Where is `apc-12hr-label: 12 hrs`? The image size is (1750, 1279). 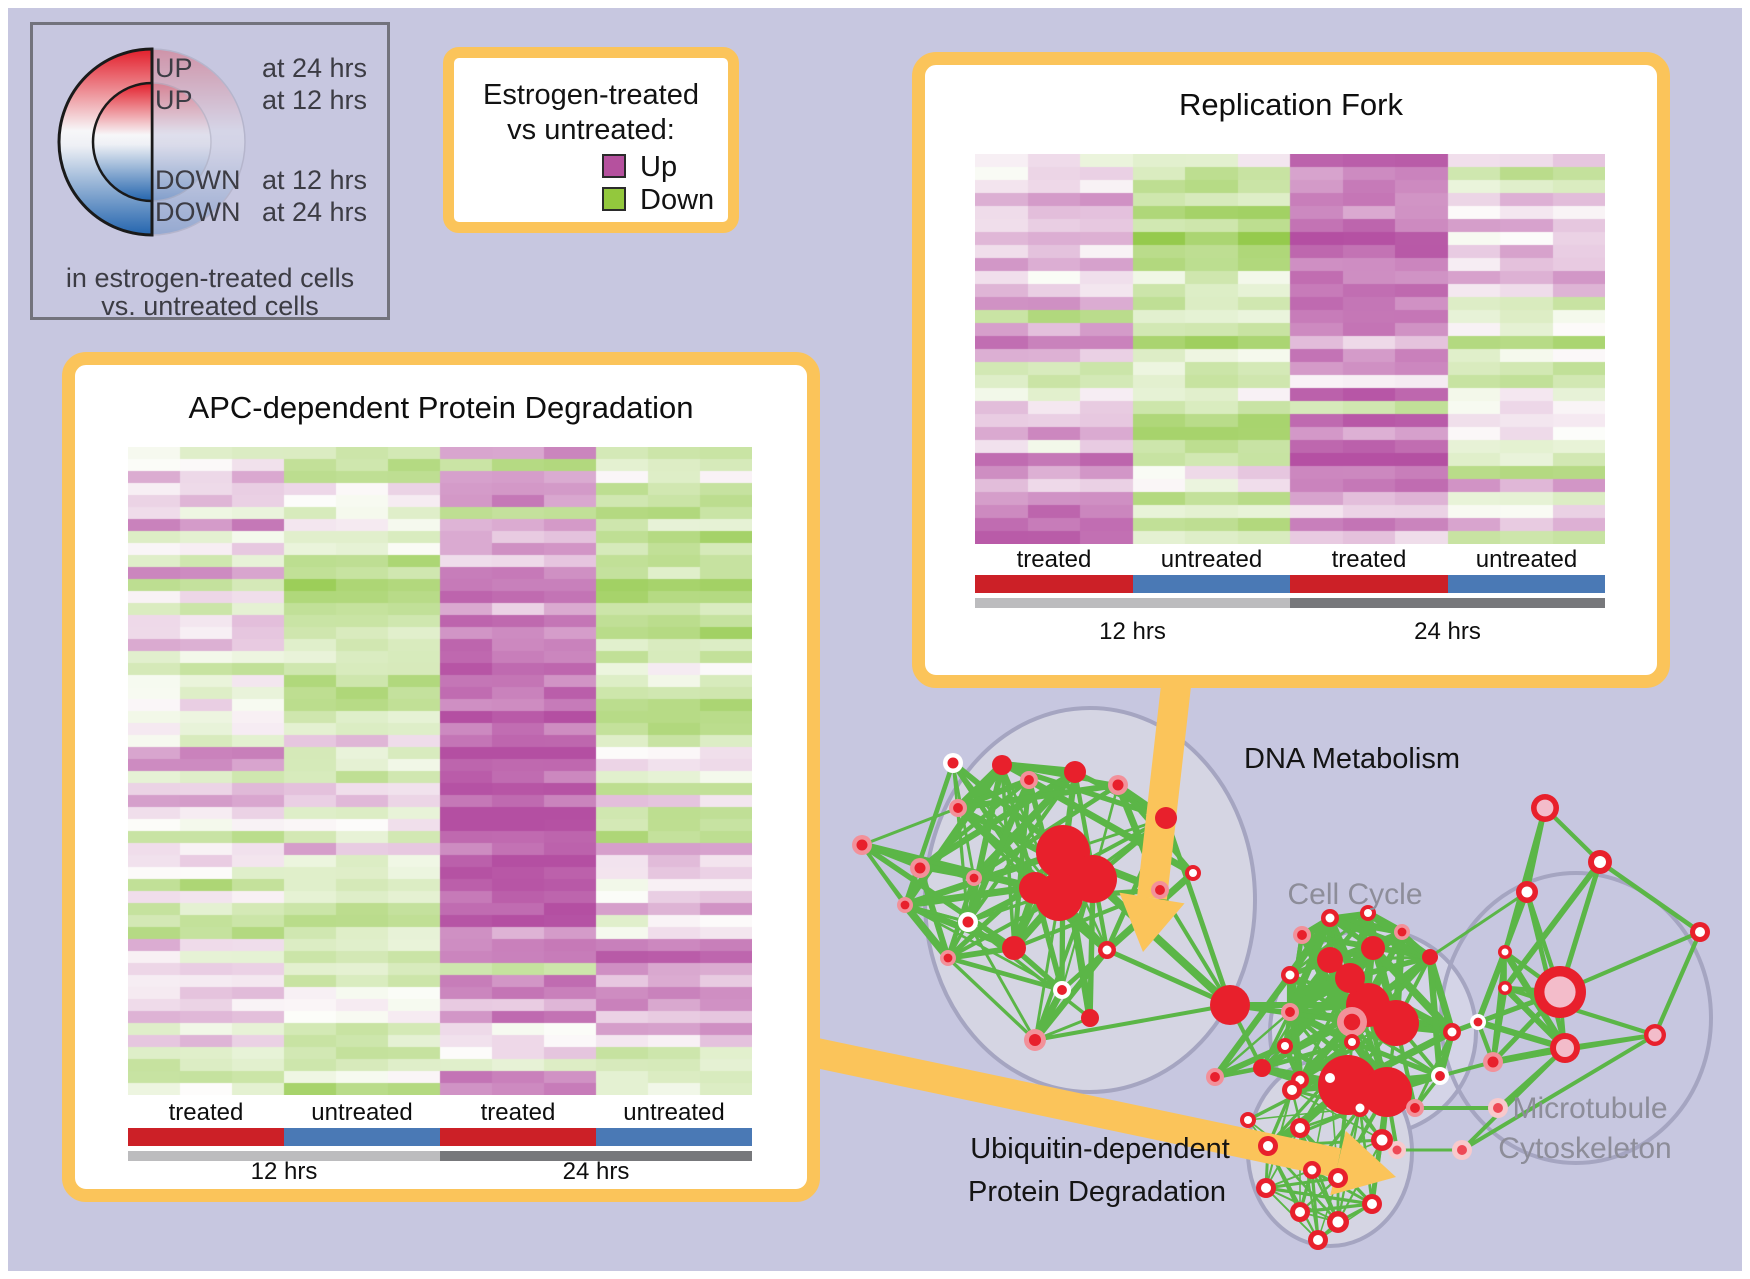 apc-12hr-label: 12 hrs is located at coordinates (284, 1171).